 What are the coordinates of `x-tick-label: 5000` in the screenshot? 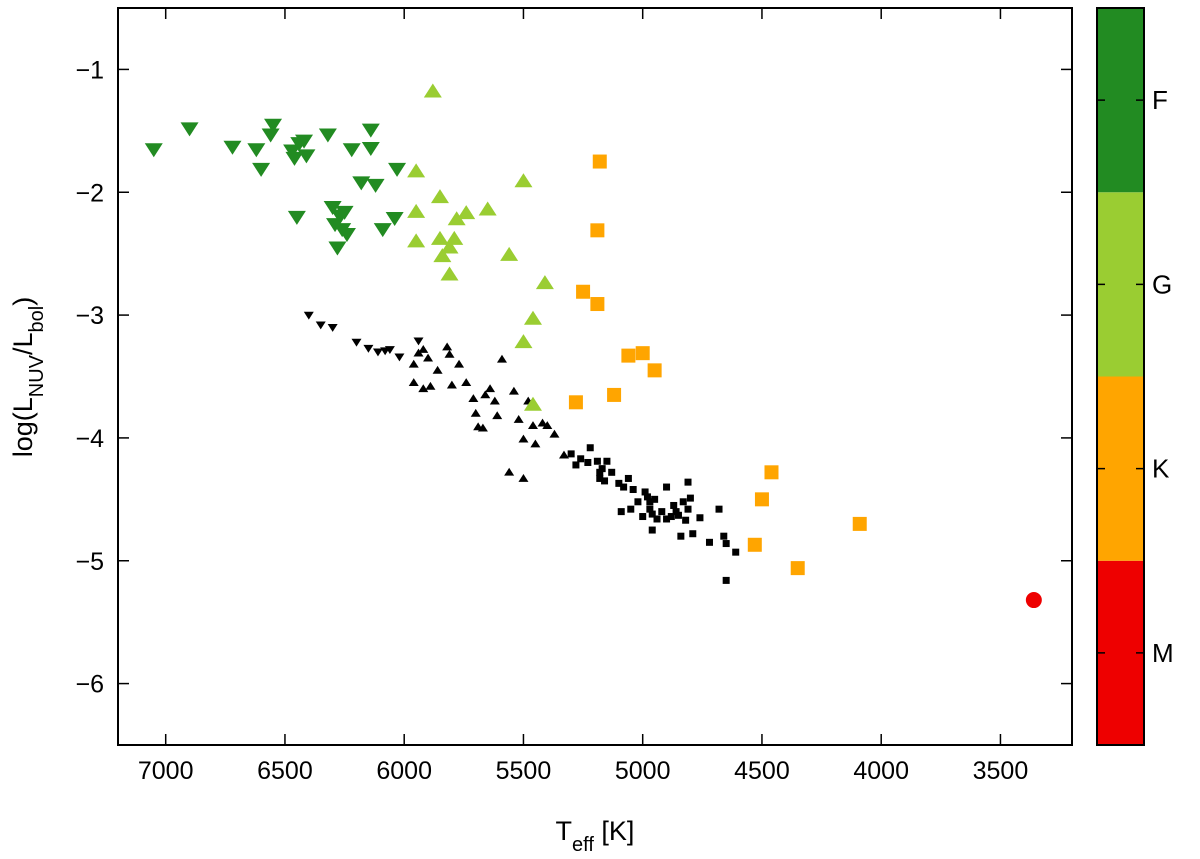 It's located at (643, 771).